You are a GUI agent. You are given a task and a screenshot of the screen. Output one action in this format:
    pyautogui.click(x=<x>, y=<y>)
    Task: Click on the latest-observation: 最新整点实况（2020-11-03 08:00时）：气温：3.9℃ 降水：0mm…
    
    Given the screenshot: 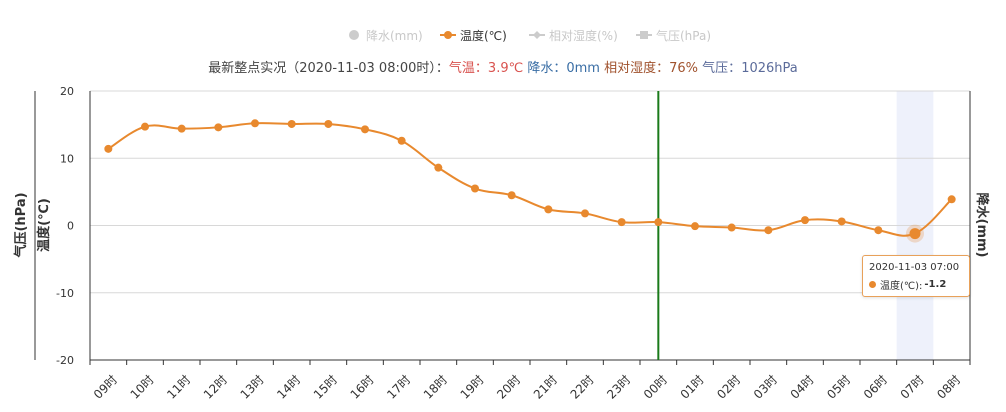 What is the action you would take?
    pyautogui.click(x=503, y=66)
    